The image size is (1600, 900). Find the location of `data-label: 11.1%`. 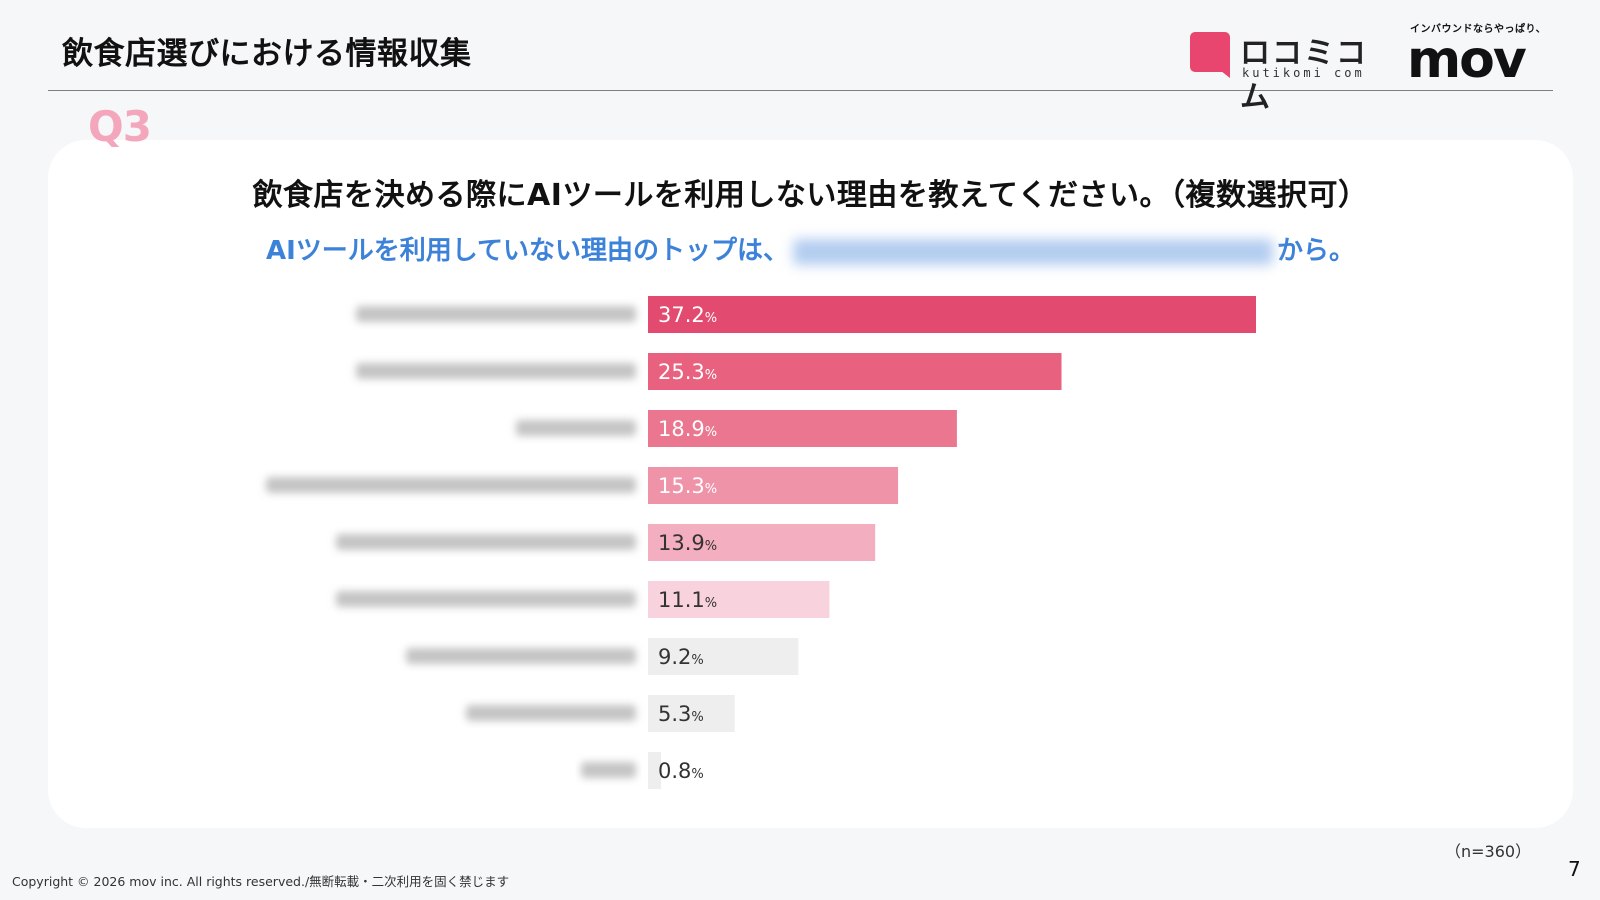

data-label: 11.1% is located at coordinates (687, 600).